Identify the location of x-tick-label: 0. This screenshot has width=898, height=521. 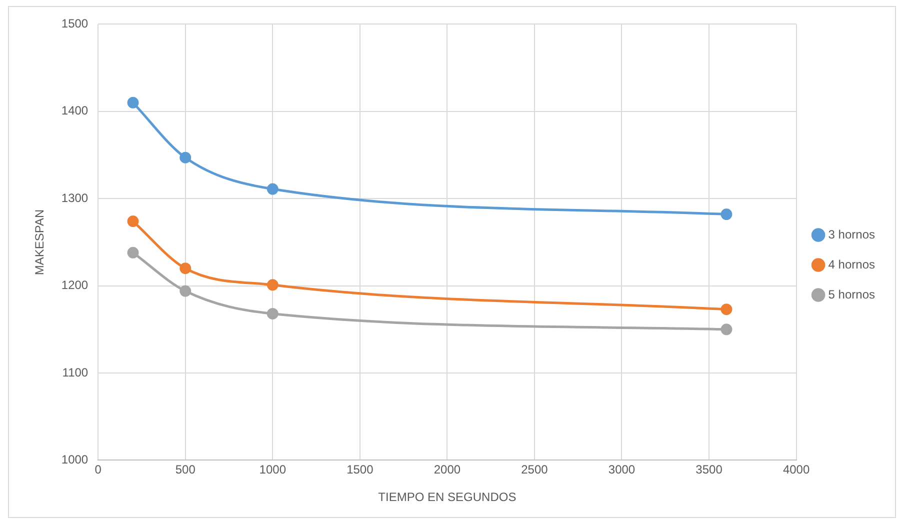
(98, 469).